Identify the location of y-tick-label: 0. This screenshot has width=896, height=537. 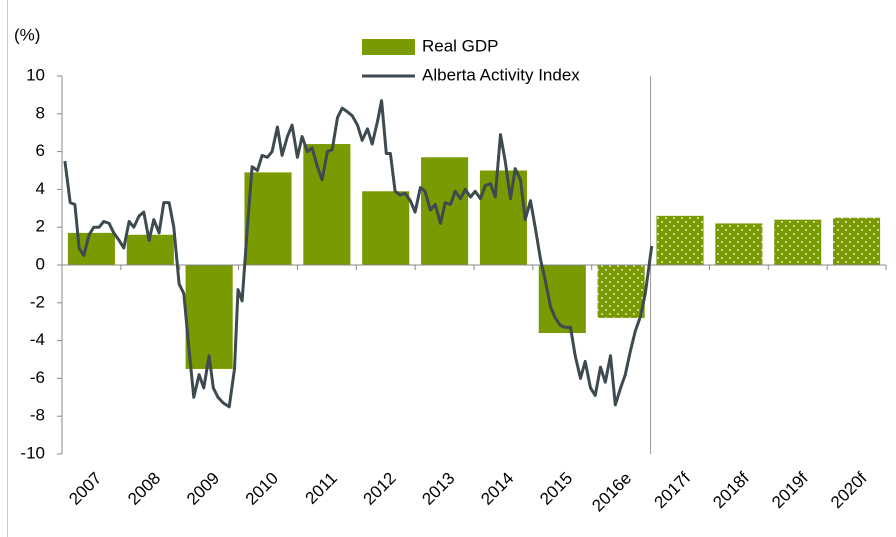
(40, 263).